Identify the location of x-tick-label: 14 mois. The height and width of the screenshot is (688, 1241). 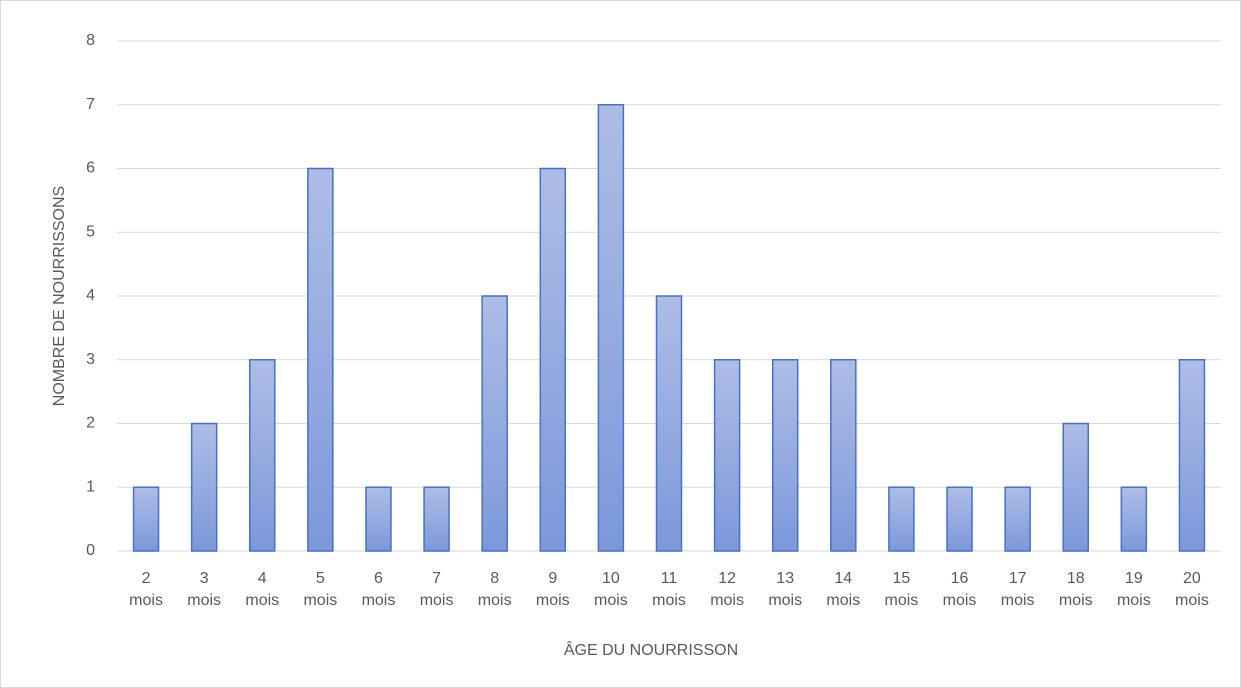
(843, 589).